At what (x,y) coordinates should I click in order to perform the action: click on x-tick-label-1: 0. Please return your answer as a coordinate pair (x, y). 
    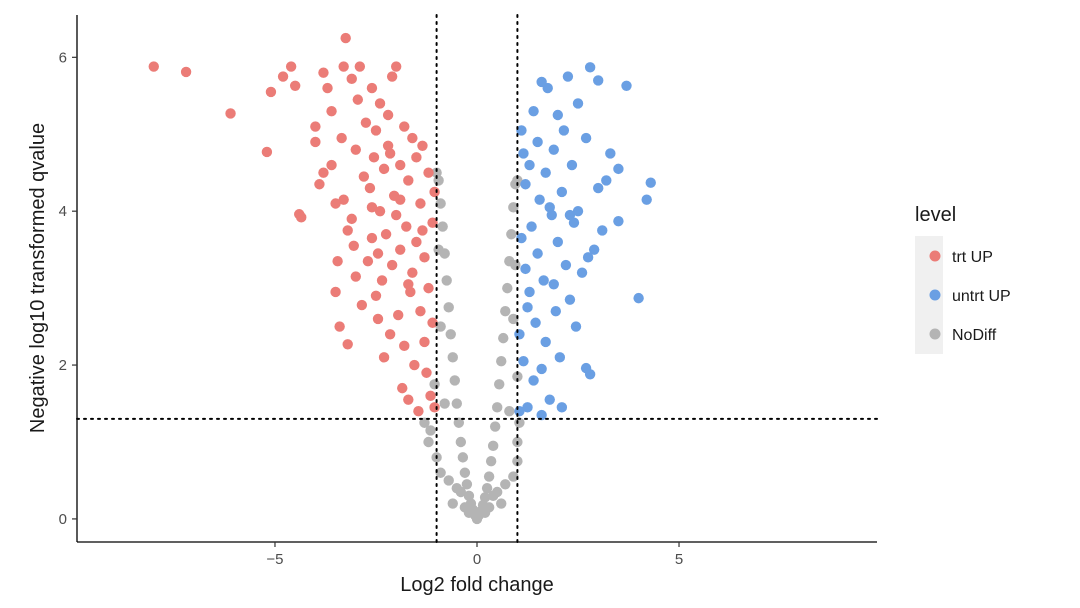
    Looking at the image, I should click on (477, 559).